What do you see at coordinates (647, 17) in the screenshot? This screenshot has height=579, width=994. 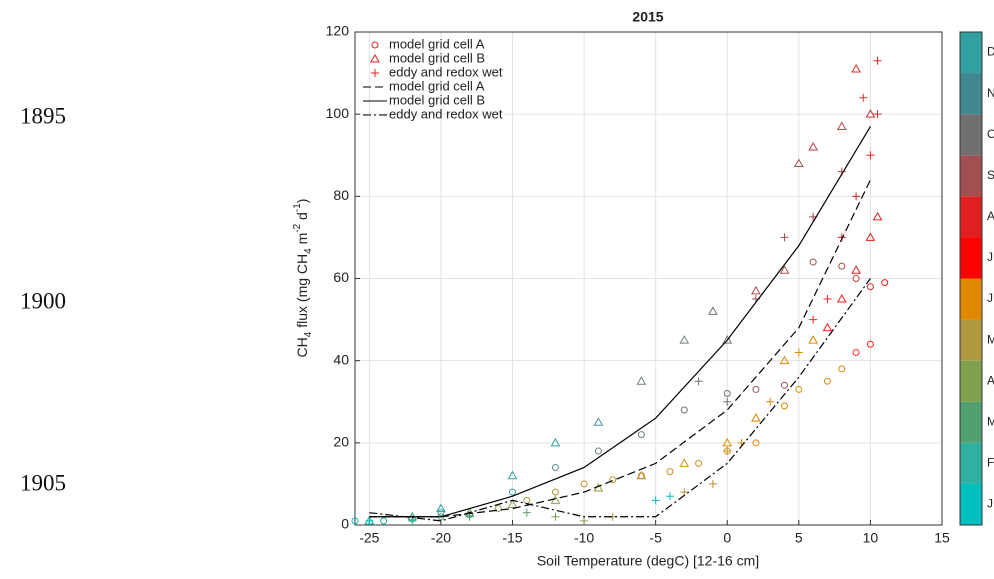 I see `chart-title: 2015` at bounding box center [647, 17].